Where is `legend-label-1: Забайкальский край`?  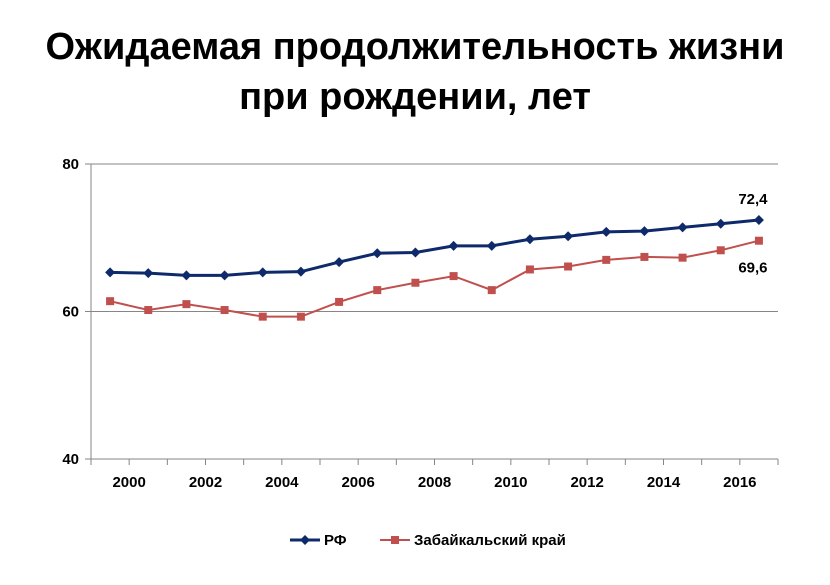 legend-label-1: Забайкальский край is located at coordinates (490, 540).